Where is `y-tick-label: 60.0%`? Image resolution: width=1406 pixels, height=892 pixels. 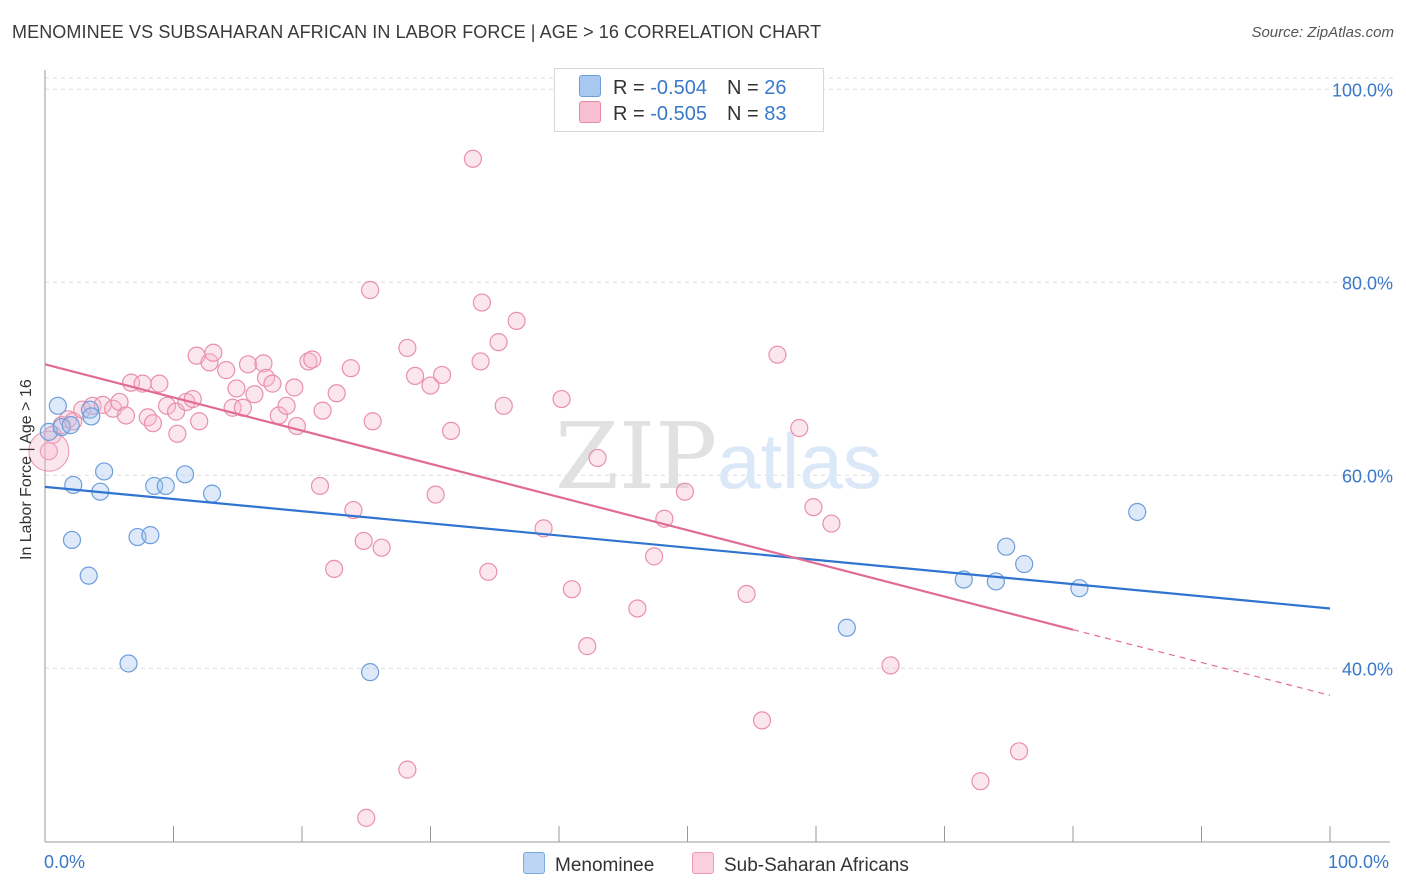
y-tick-label: 60.0% is located at coordinates (1367, 476).